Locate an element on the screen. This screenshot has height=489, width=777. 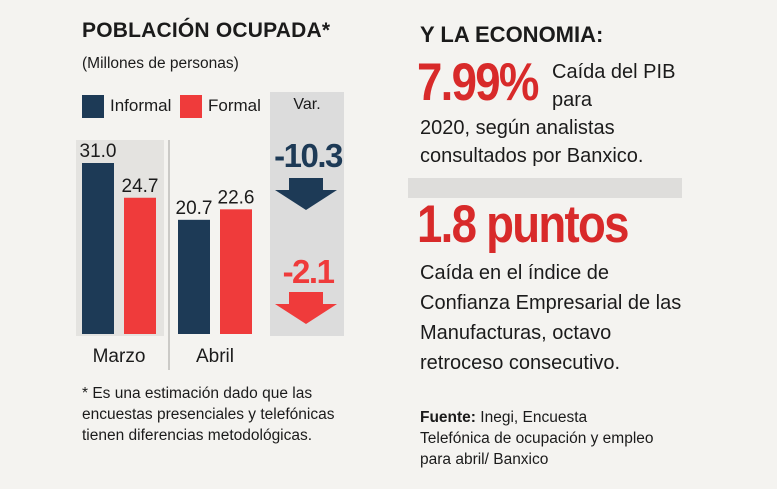
chart-subtitle: (Millones de personas) is located at coordinates (160, 63).